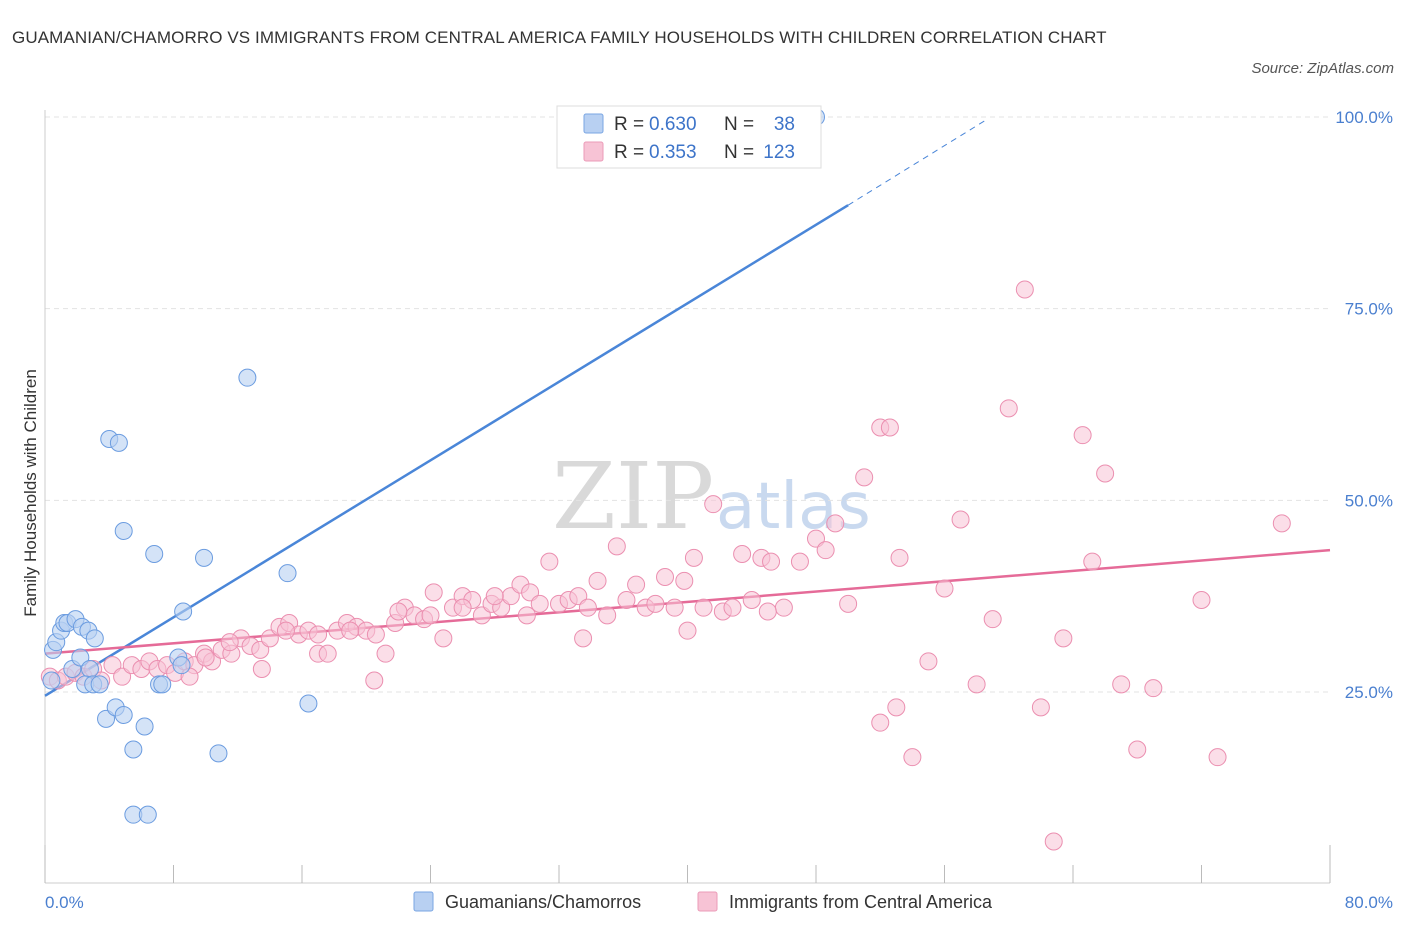  I want to click on legend-r-label-2: R =, so click(629, 152).